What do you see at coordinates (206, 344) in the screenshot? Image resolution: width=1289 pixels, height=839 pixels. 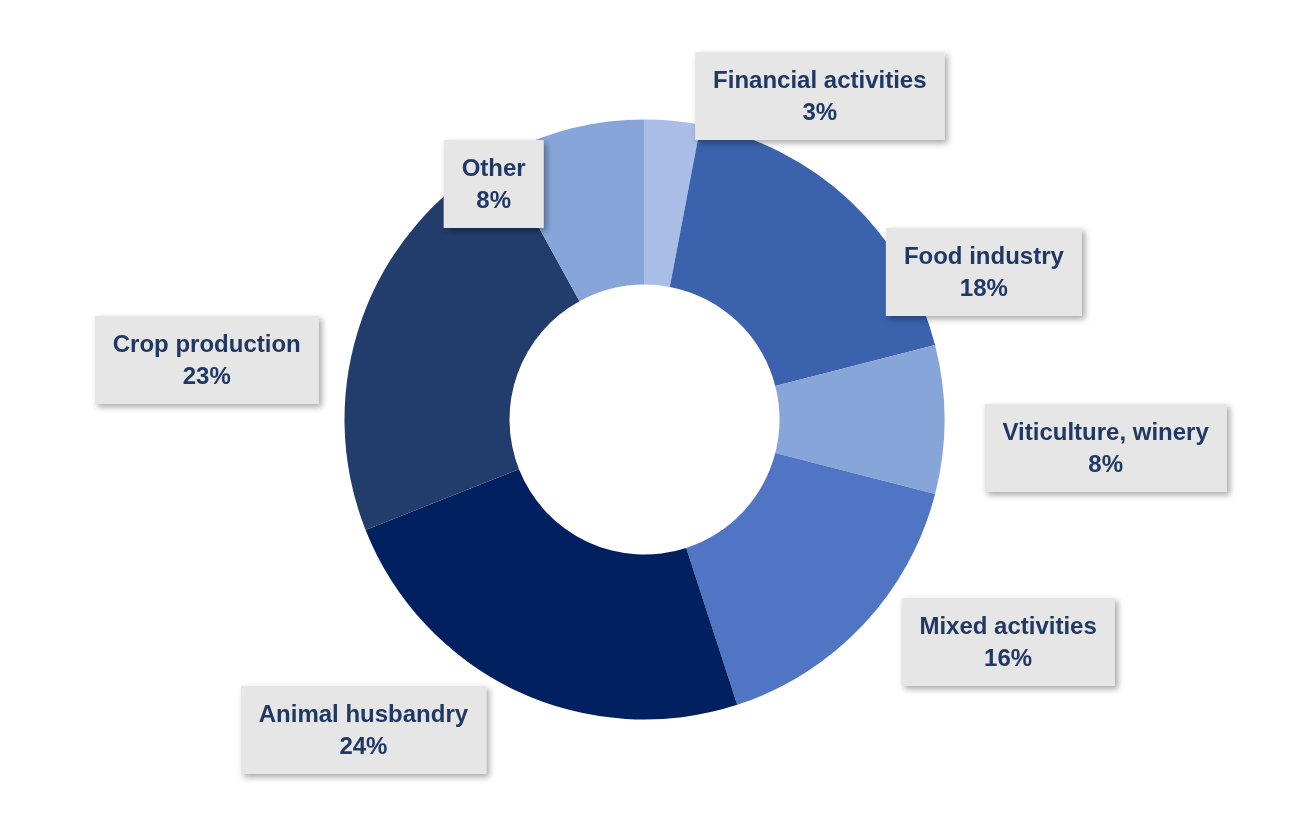 I see `slice-label: Crop production` at bounding box center [206, 344].